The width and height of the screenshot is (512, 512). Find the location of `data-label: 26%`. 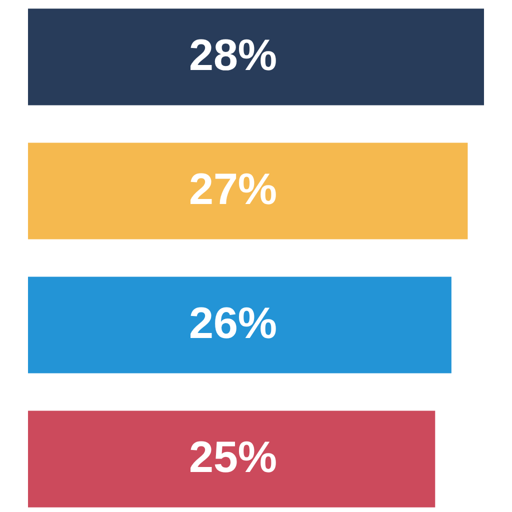

data-label: 26% is located at coordinates (233, 323).